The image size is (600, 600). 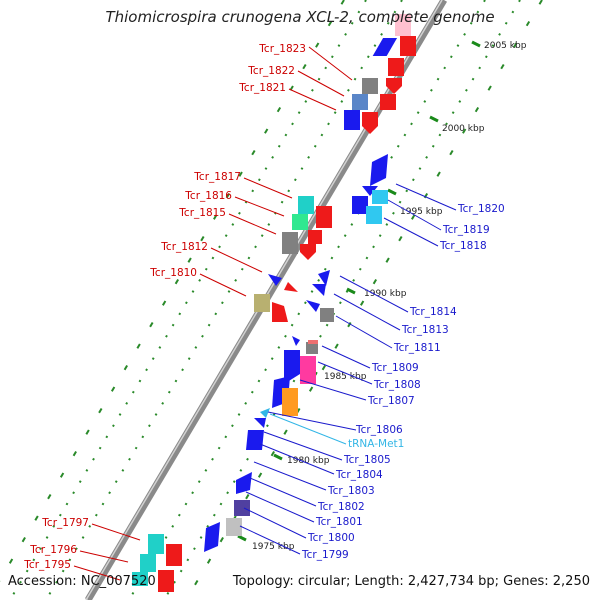 What do you see at coordinates (339, 522) in the screenshot?
I see `gene-label: Tcr_1801` at bounding box center [339, 522].